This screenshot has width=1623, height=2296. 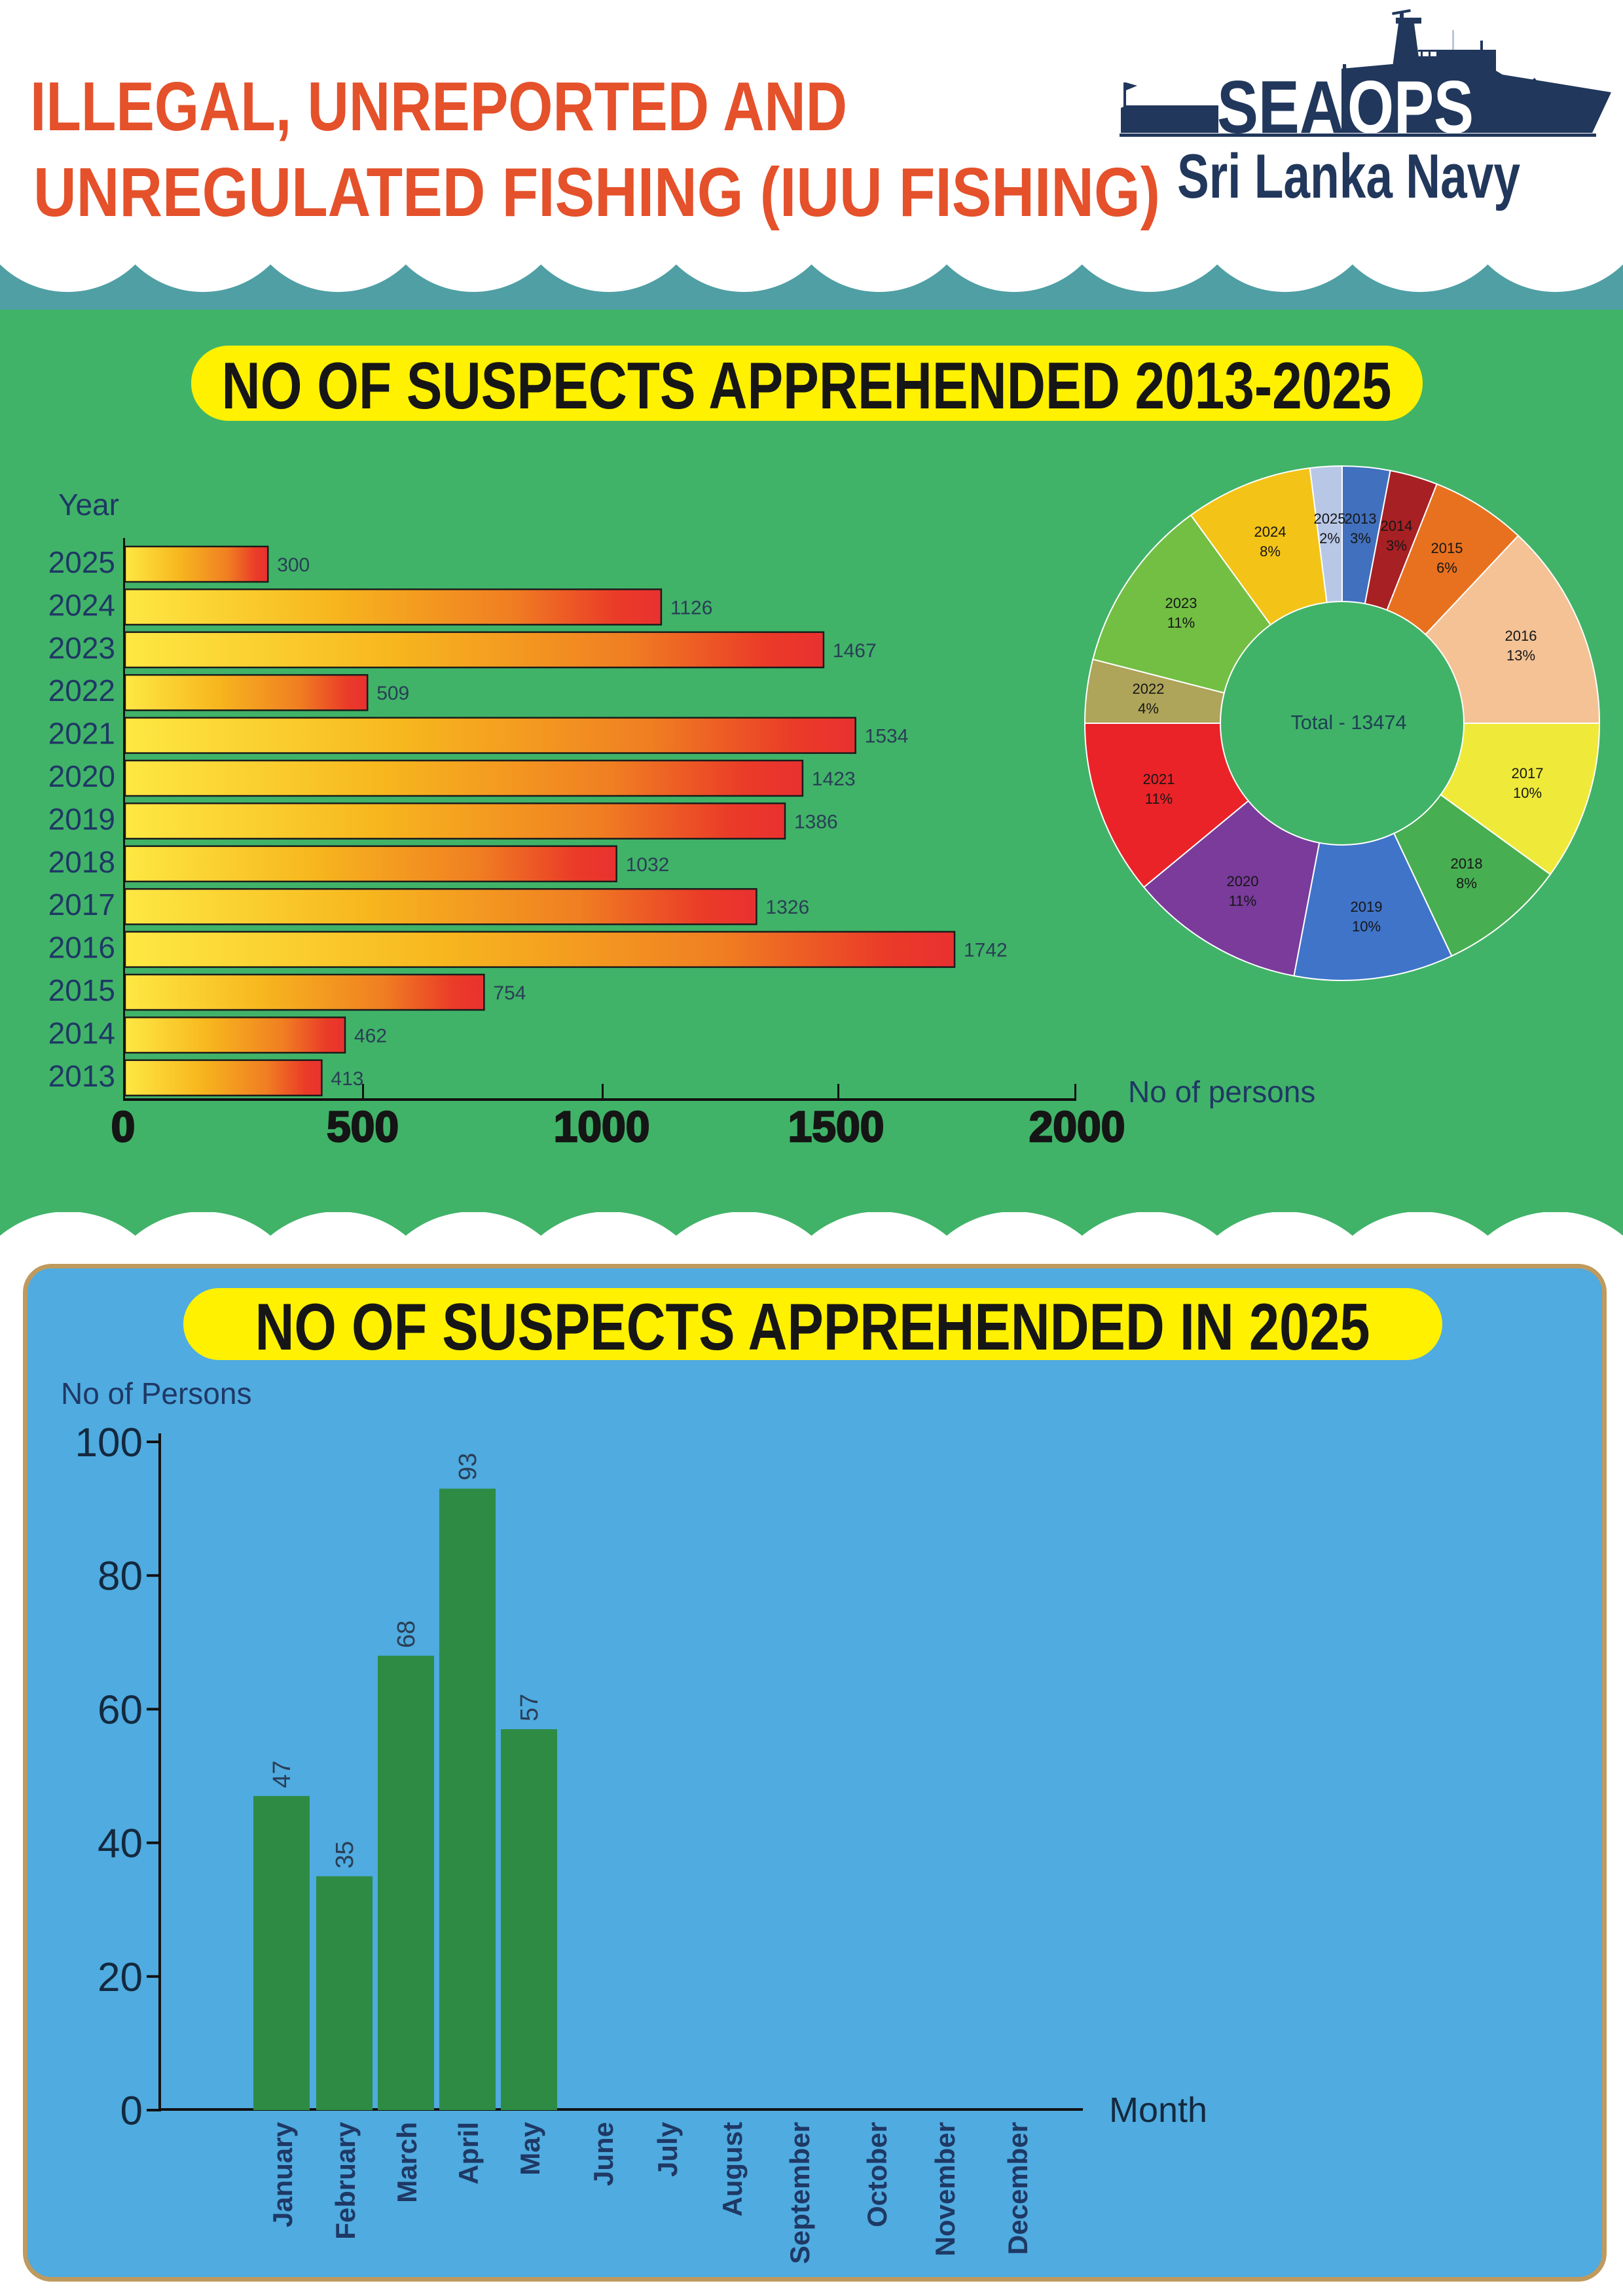 I want to click on svg-text: 462, so click(x=370, y=1036).